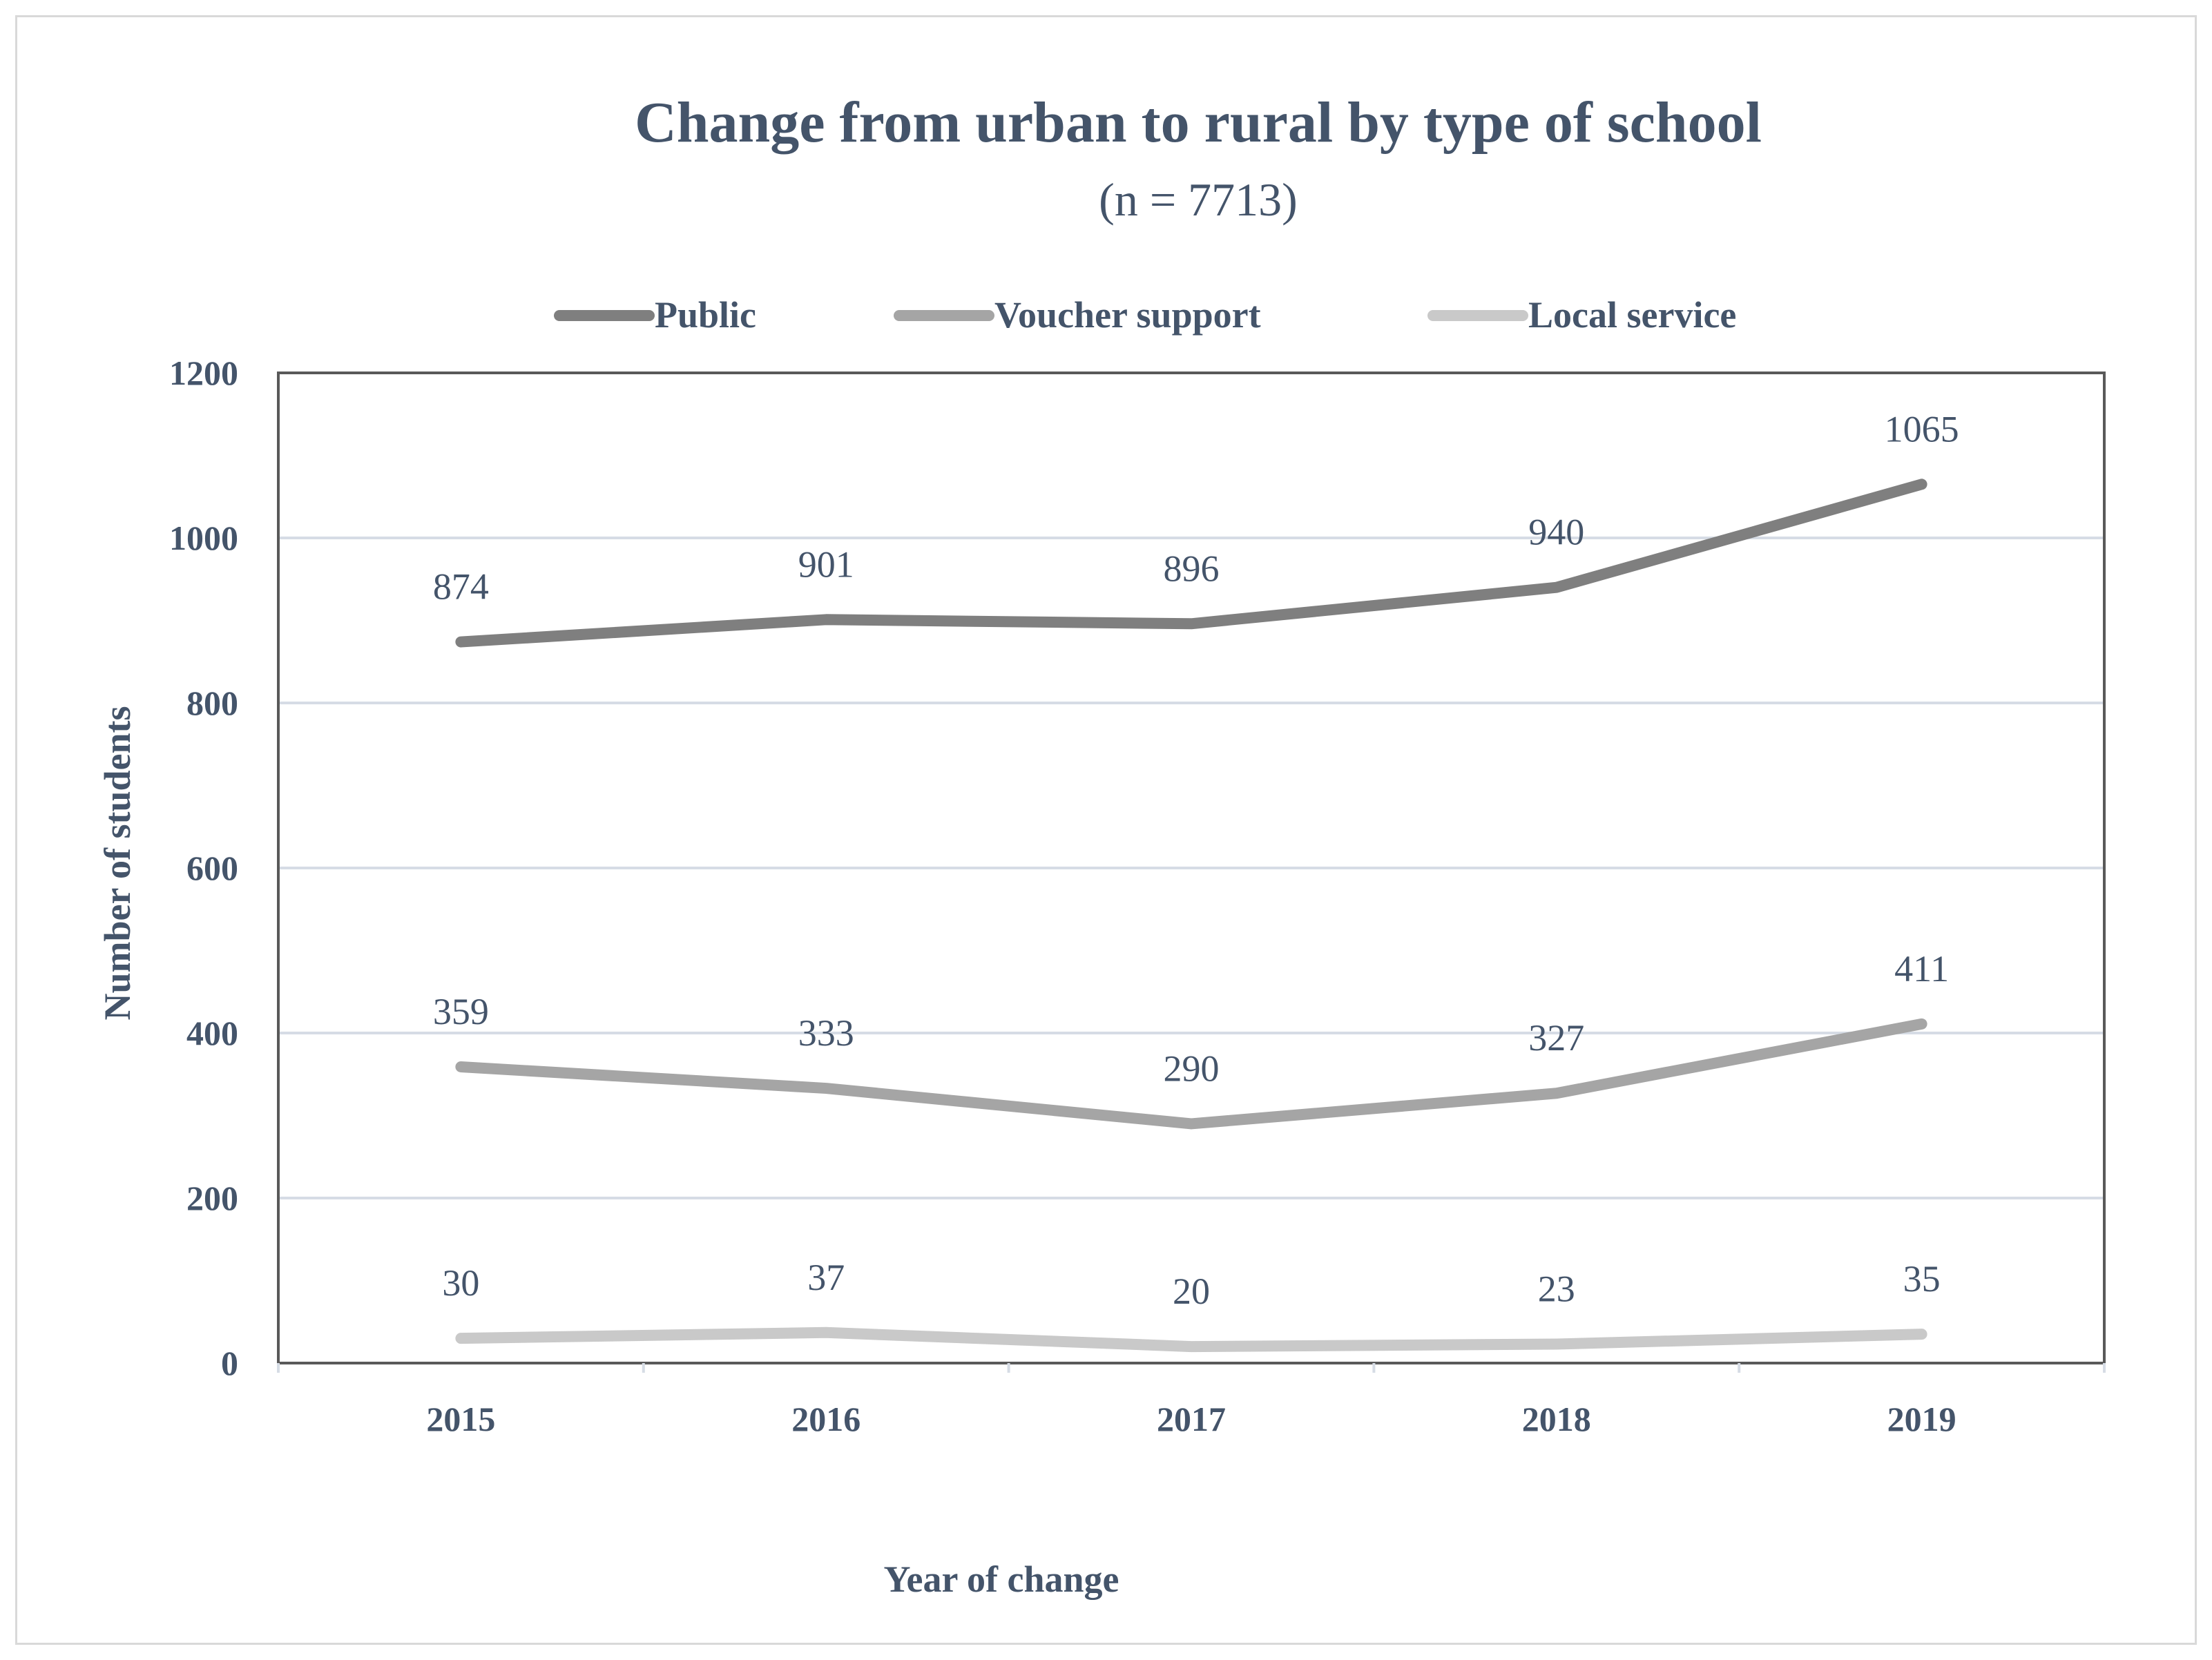  Describe the element at coordinates (1922, 1279) in the screenshot. I see `data-label: 35` at that location.